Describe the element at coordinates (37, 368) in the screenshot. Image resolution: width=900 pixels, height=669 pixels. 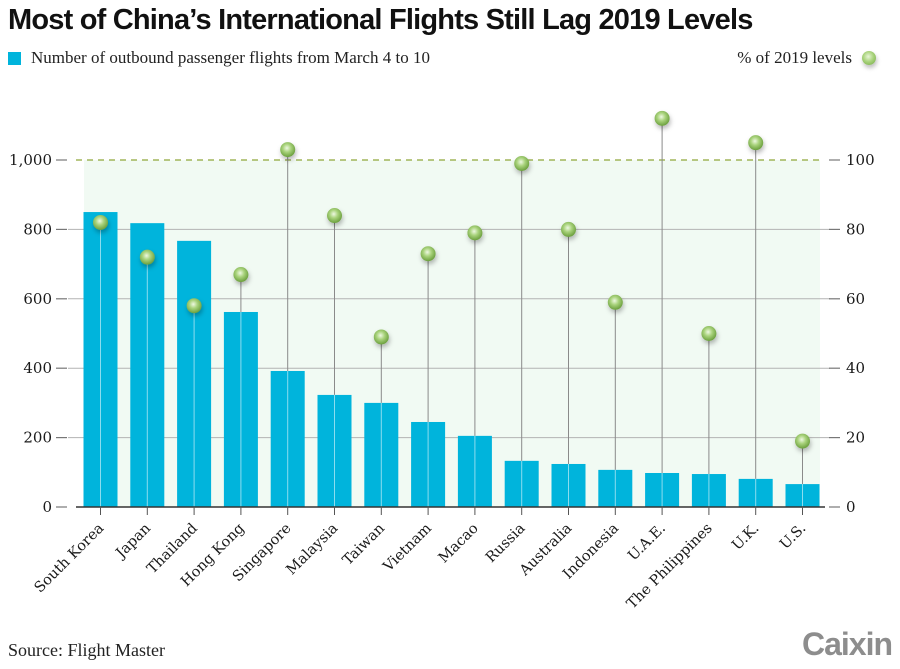
I see `left-tick-label: 400` at that location.